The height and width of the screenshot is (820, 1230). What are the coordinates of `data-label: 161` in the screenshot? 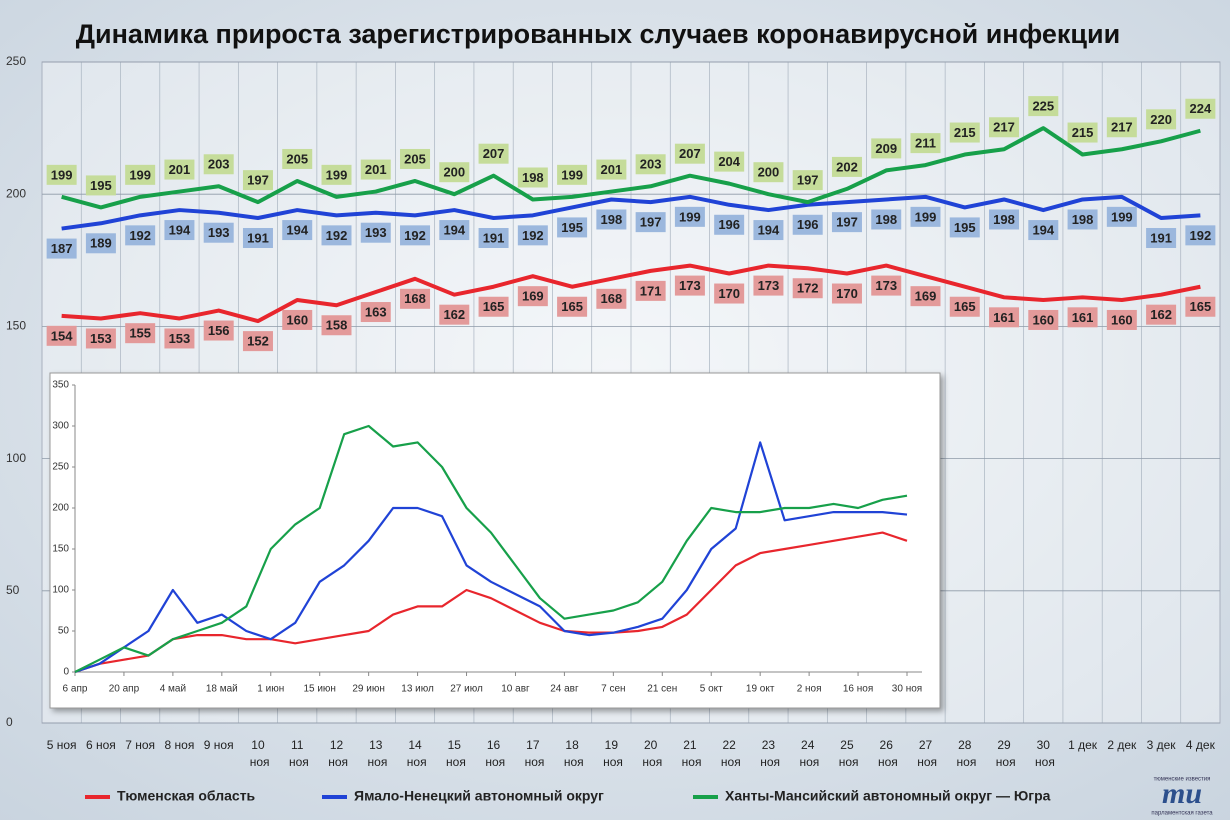 It's located at (1083, 317).